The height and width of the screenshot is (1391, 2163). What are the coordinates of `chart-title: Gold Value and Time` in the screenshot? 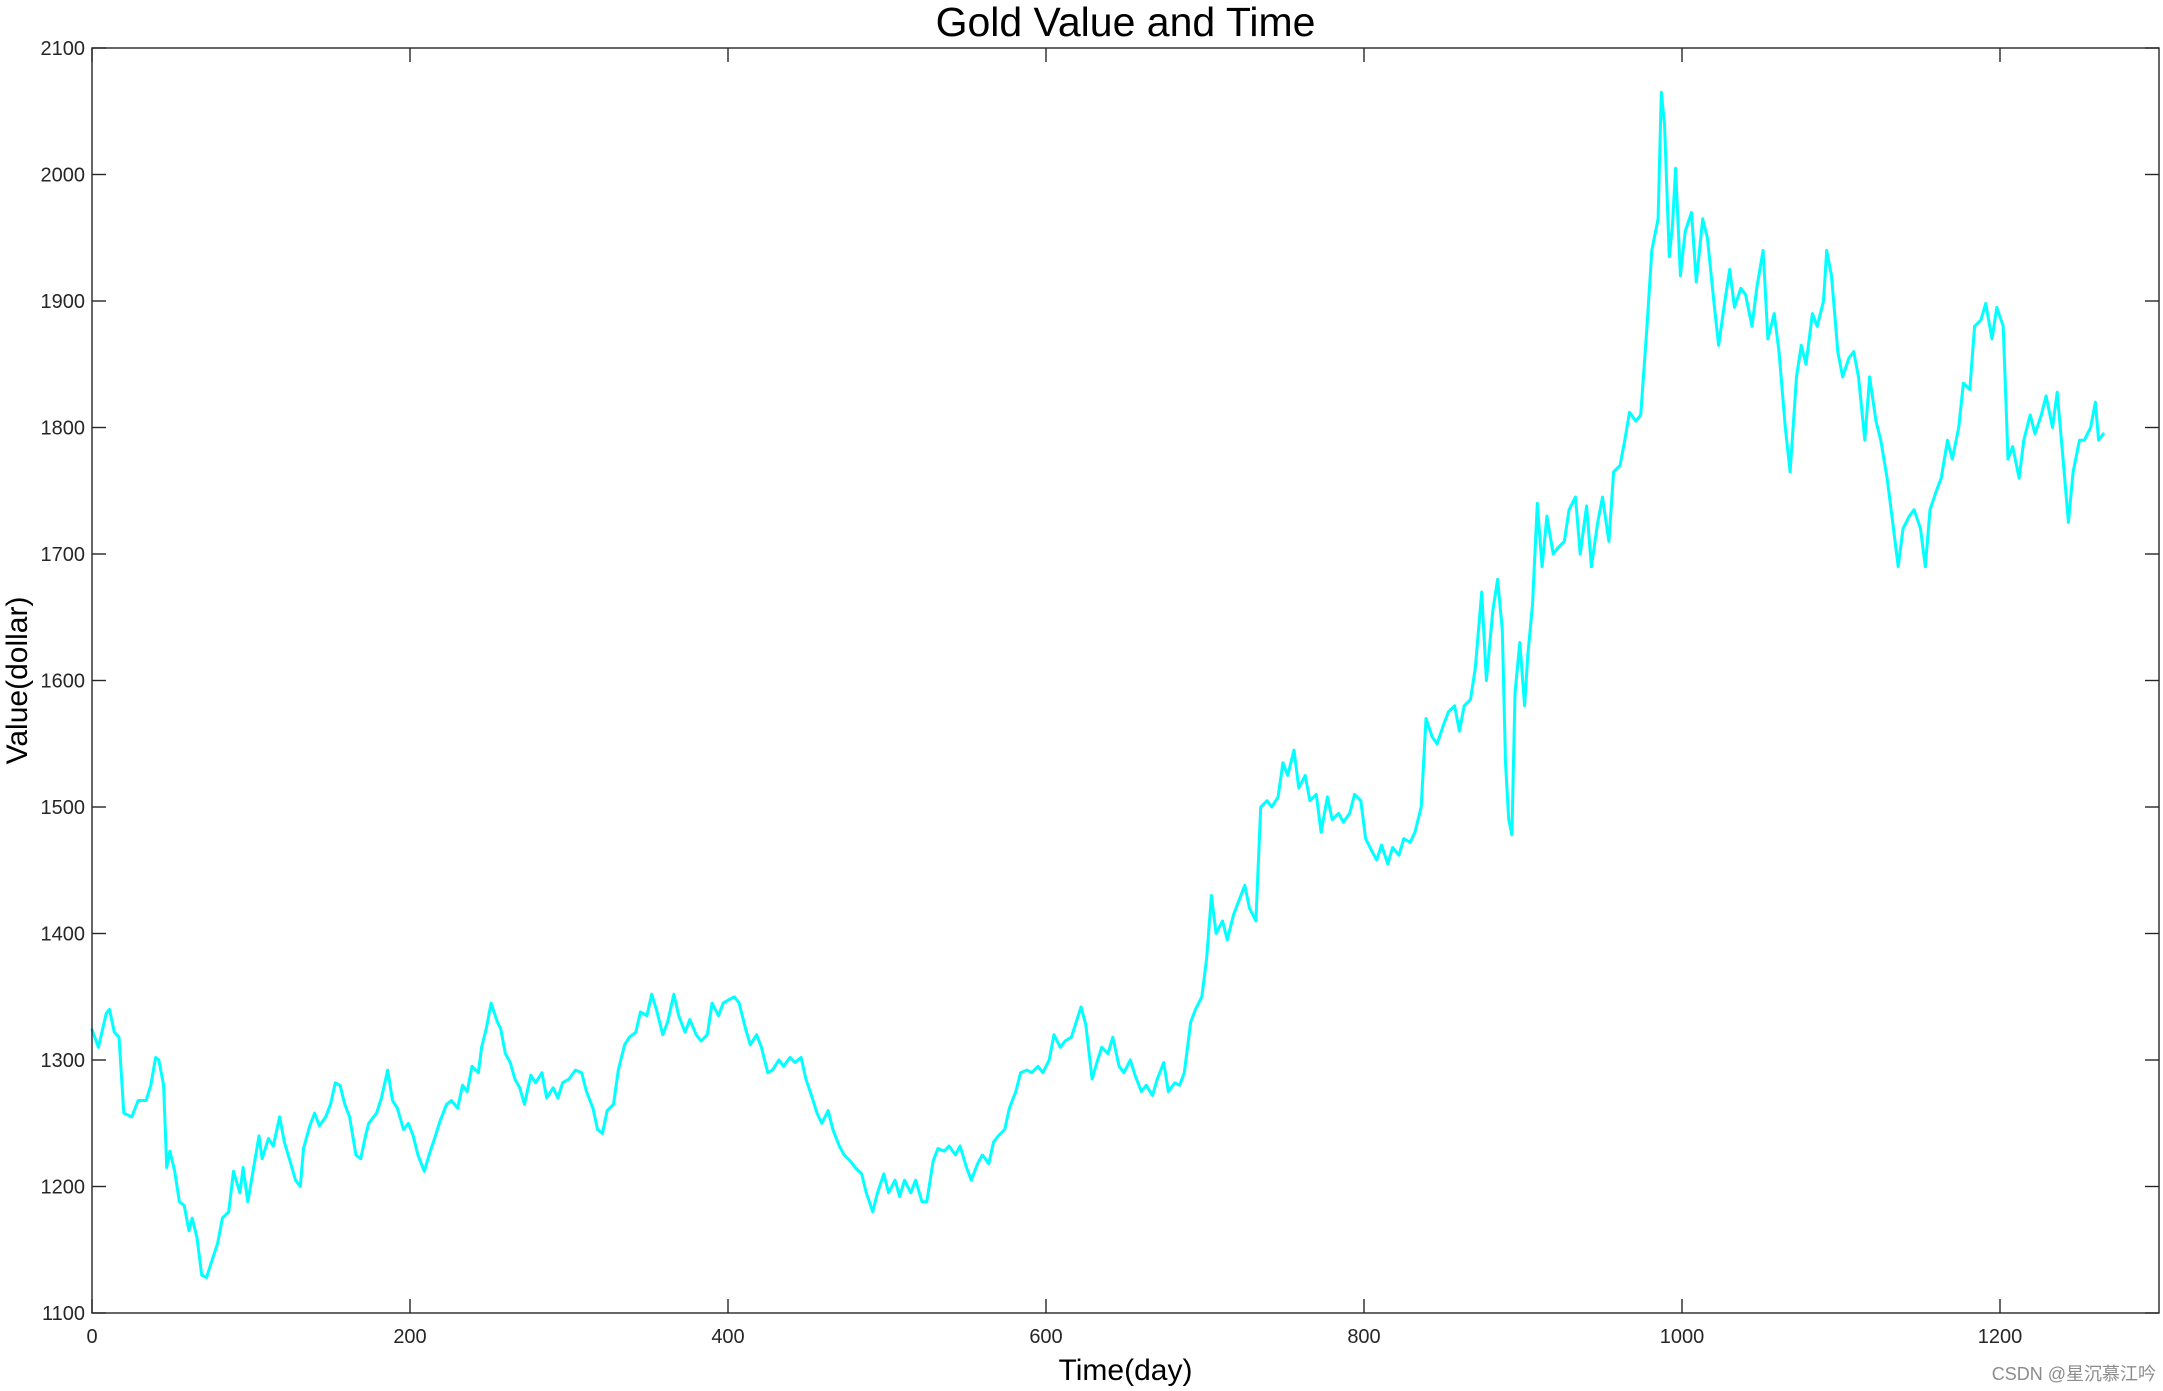 It's located at (1126, 22).